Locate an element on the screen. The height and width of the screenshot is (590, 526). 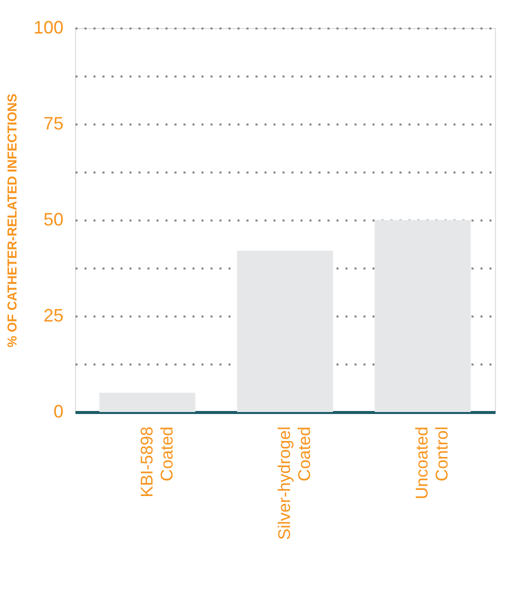
x-tick-label: Uncoated Control is located at coordinates (432, 463).